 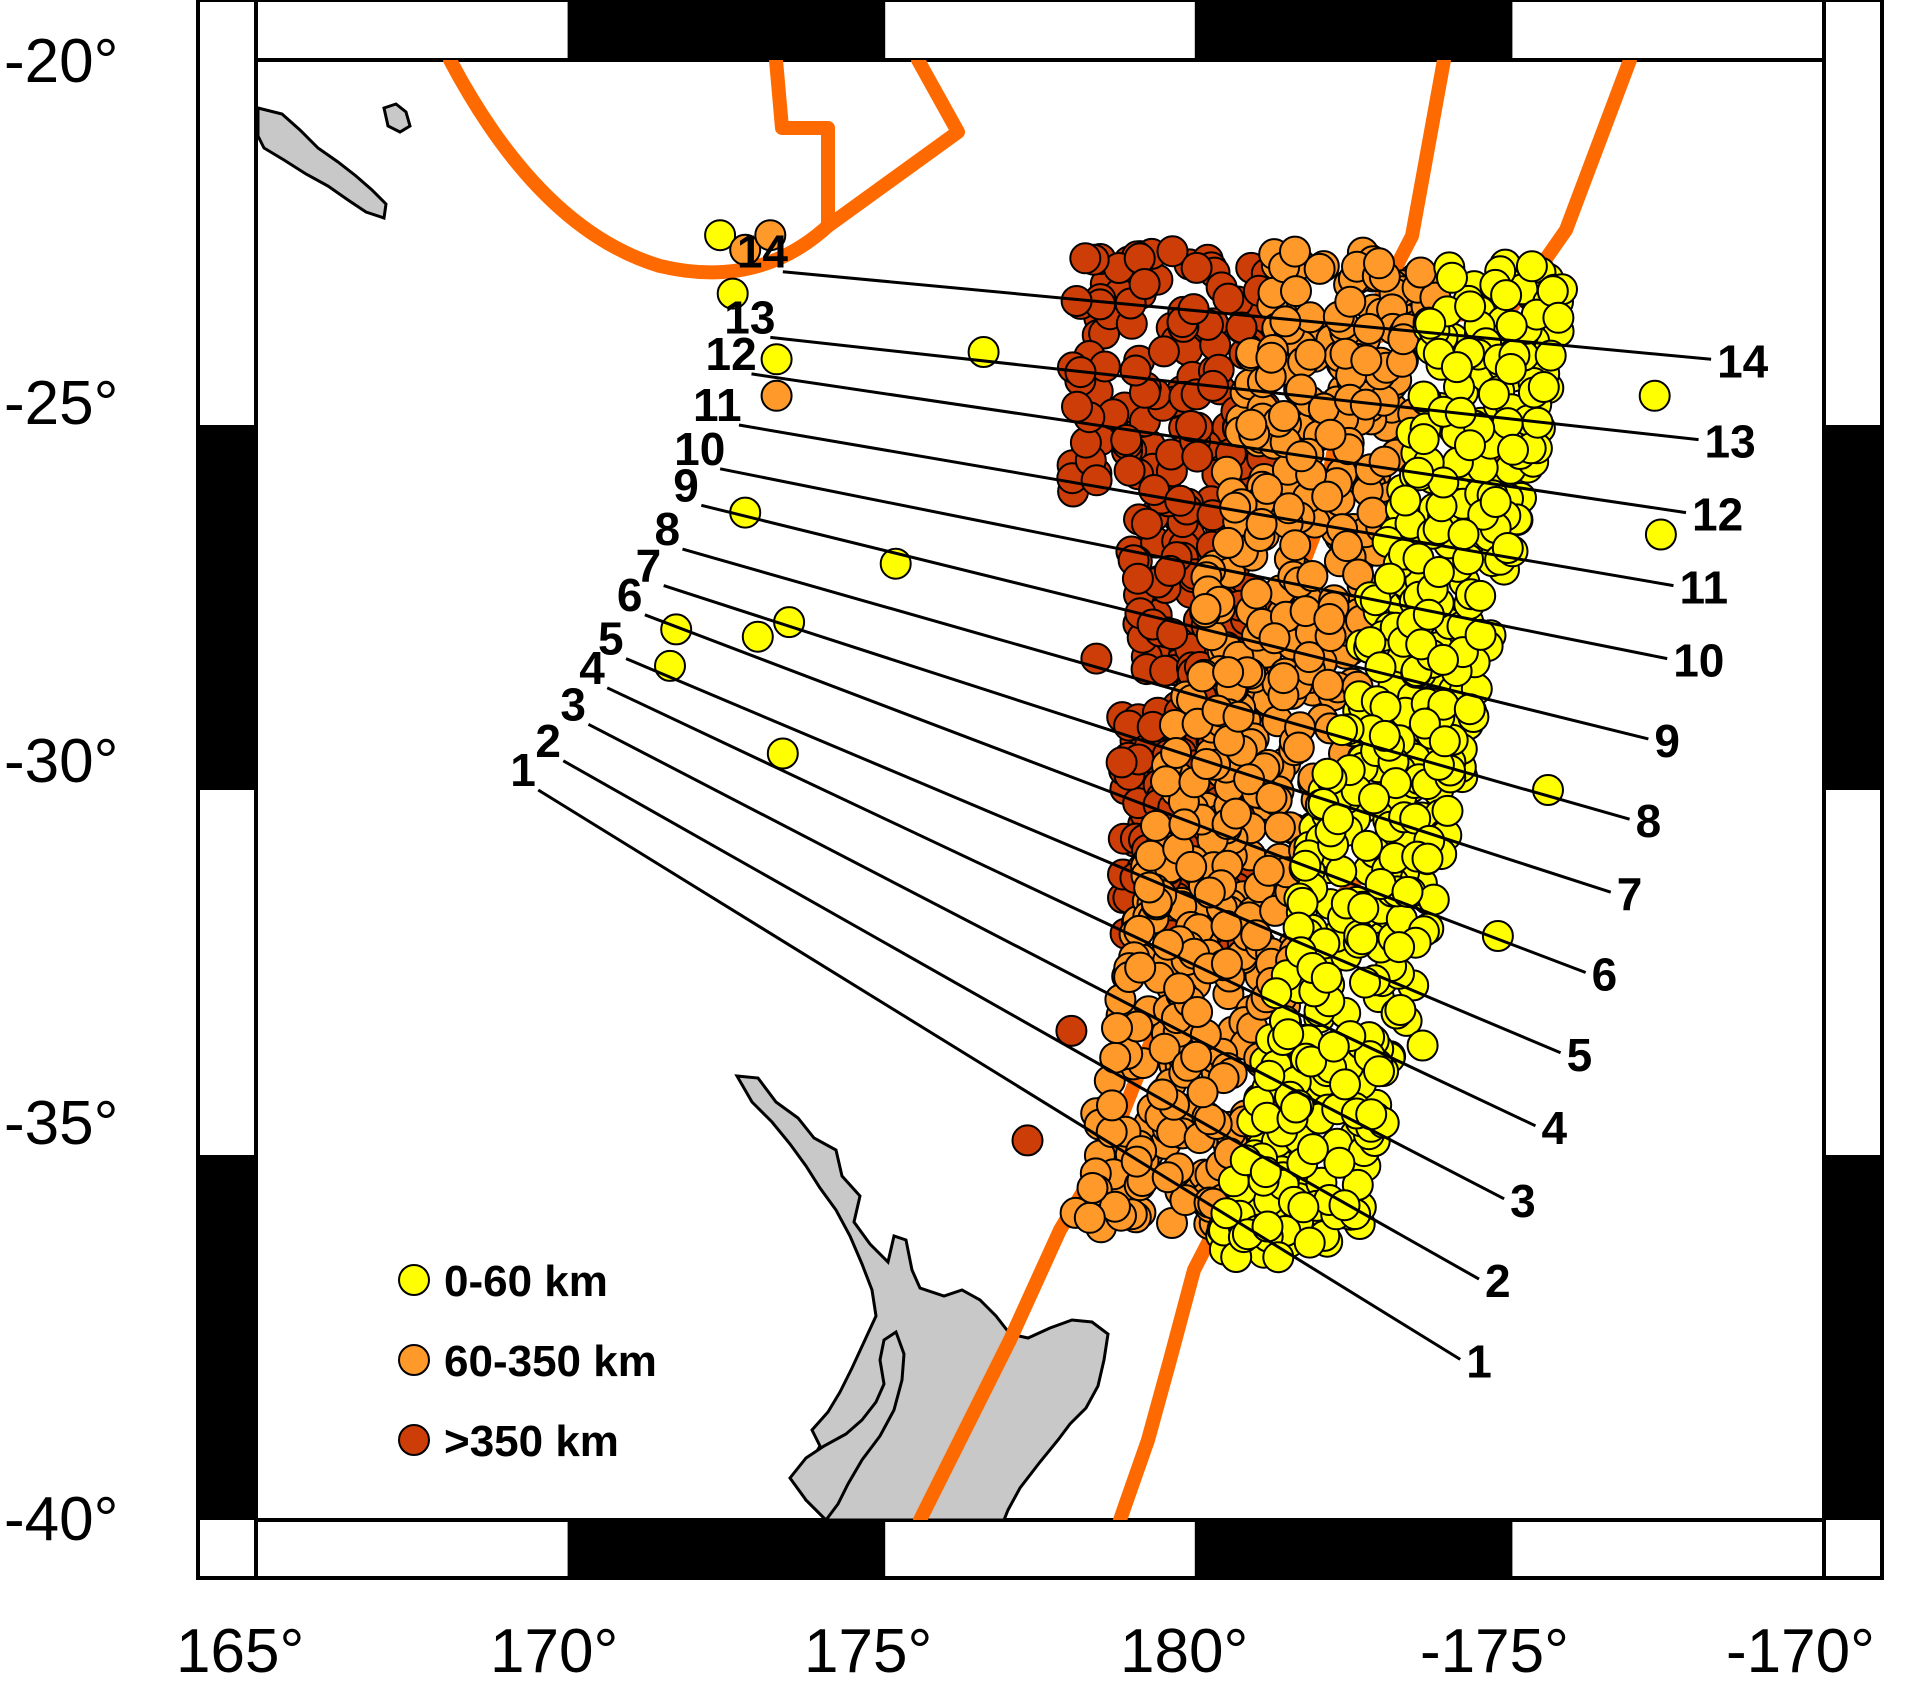 What do you see at coordinates (649, 566) in the screenshot?
I see `profile-start-label-7: 7` at bounding box center [649, 566].